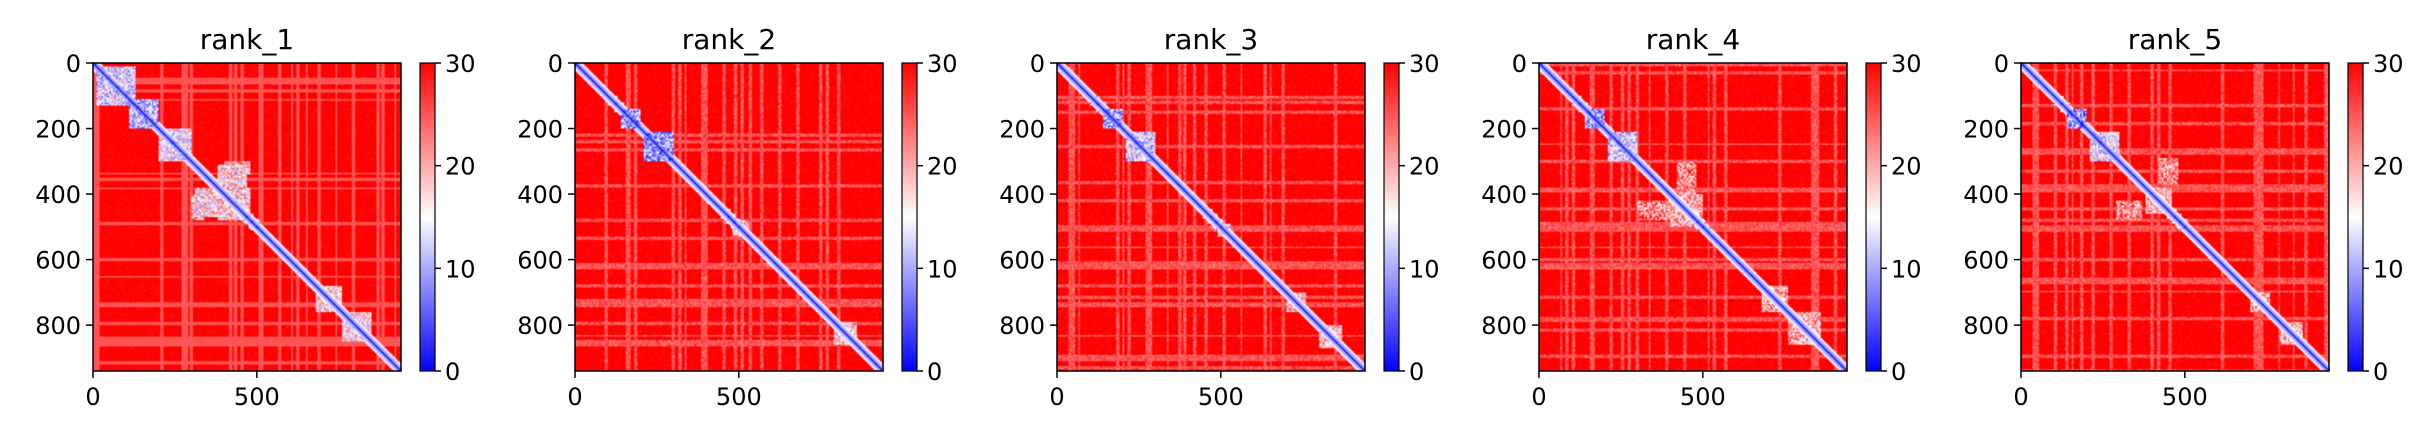  Describe the element at coordinates (1693, 39) in the screenshot. I see `panel-title: rank_4` at that location.